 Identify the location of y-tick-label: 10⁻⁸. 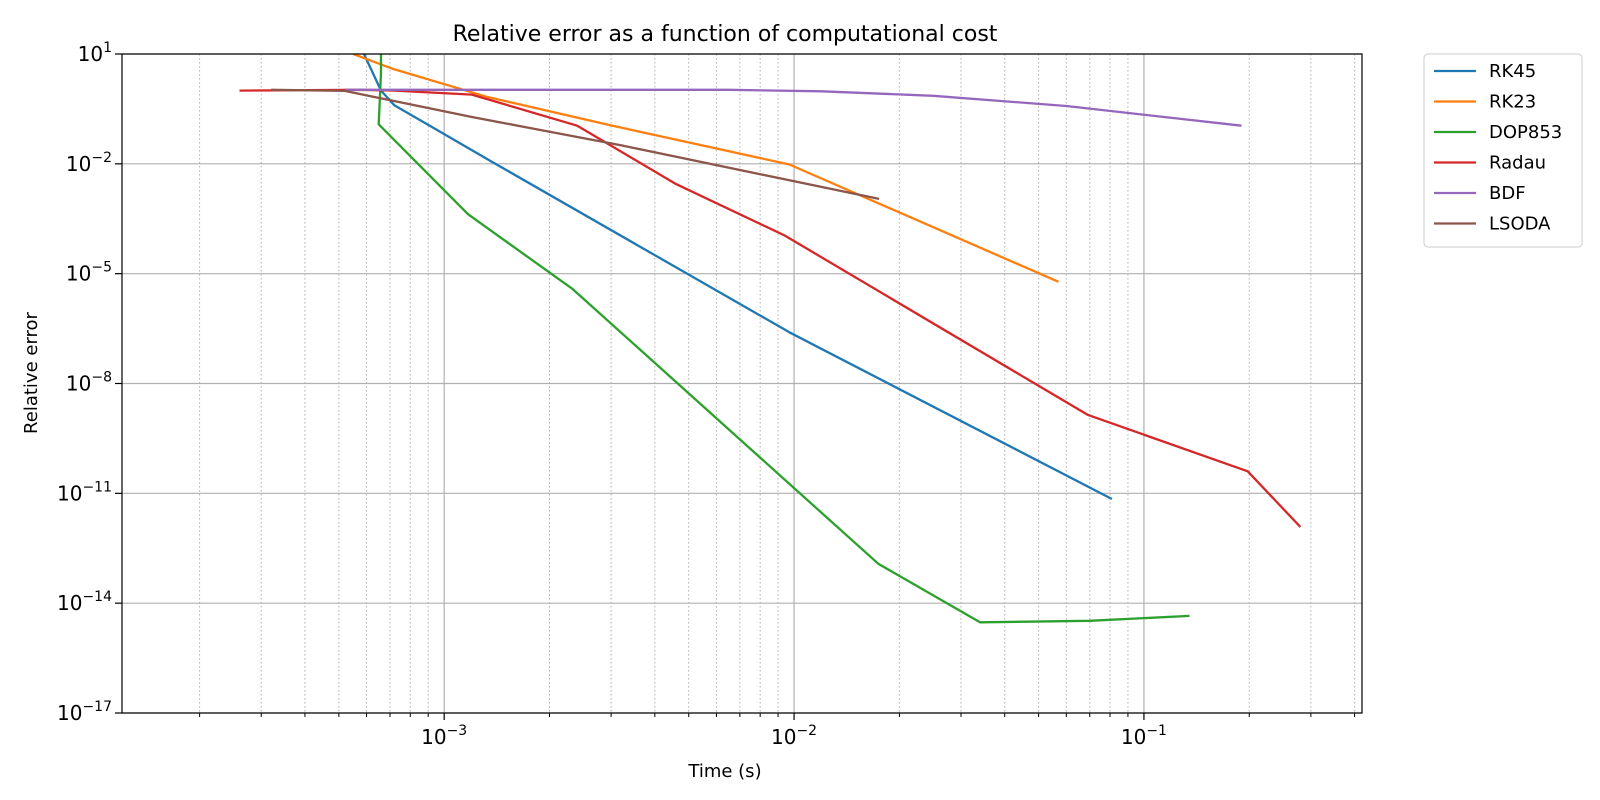
(89, 383).